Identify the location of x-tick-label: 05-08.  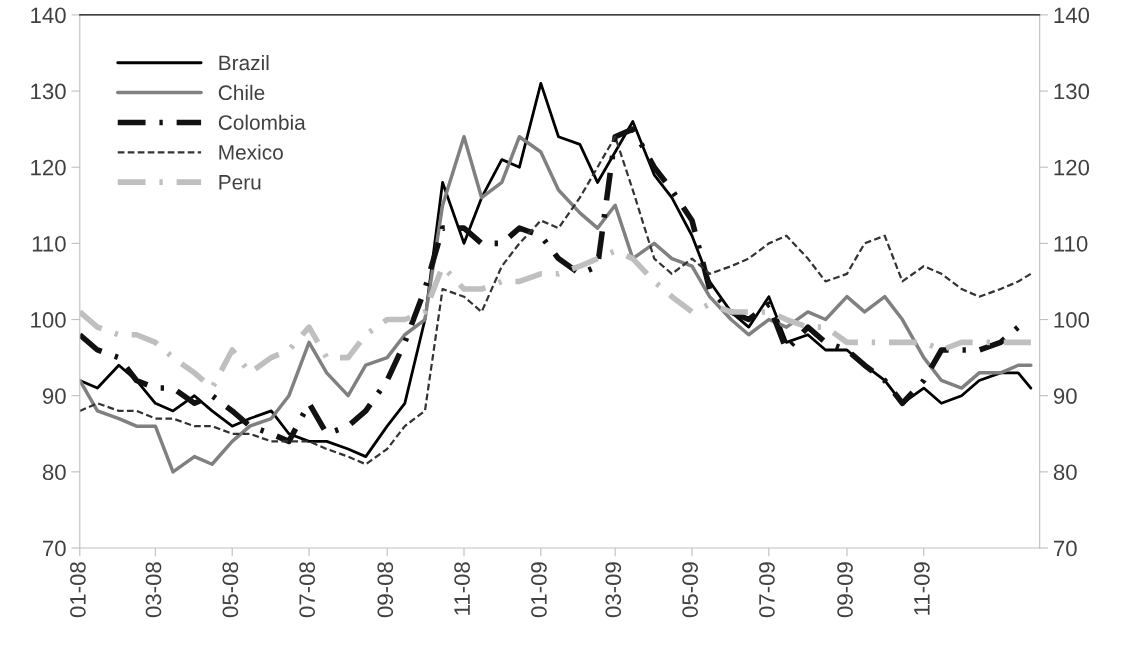
(230, 590).